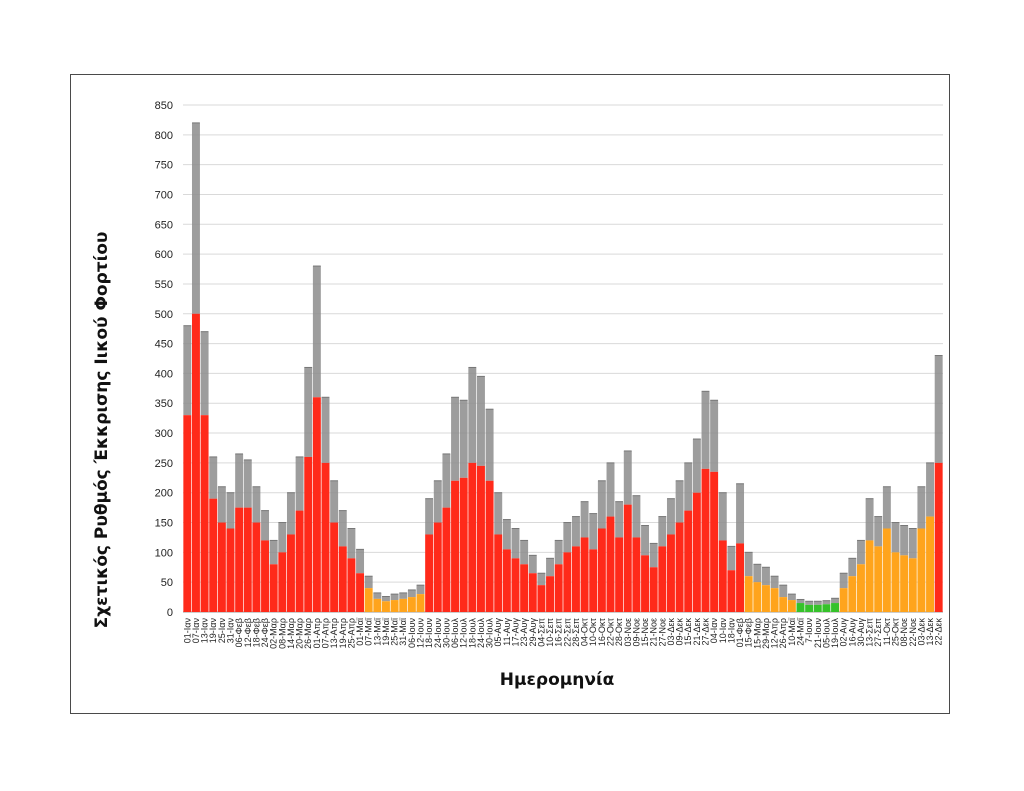  What do you see at coordinates (611, 632) in the screenshot?
I see `x-tick-label: 22-Οκτ` at bounding box center [611, 632].